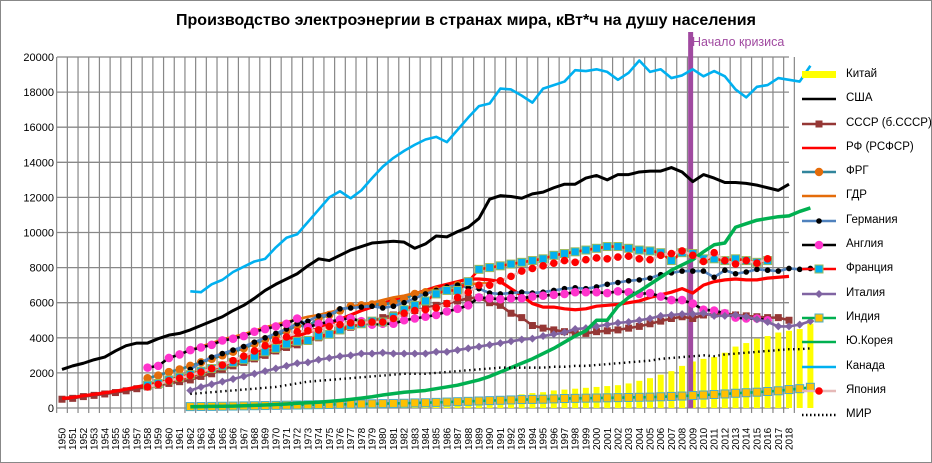  What do you see at coordinates (500, 371) in the screenshot?
I see `series-мир` at bounding box center [500, 371].